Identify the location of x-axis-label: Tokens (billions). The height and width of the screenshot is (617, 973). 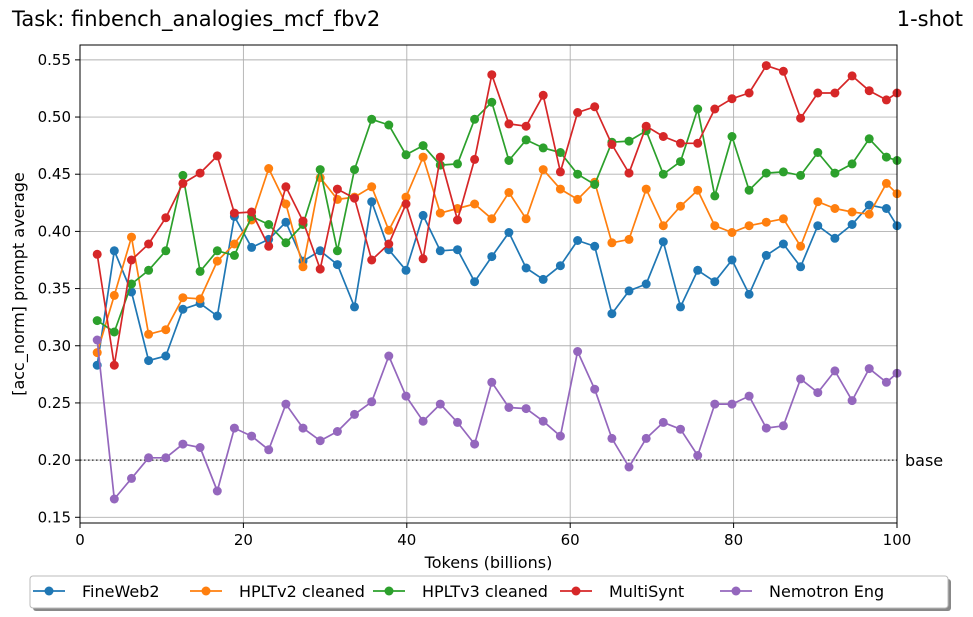
(488, 562).